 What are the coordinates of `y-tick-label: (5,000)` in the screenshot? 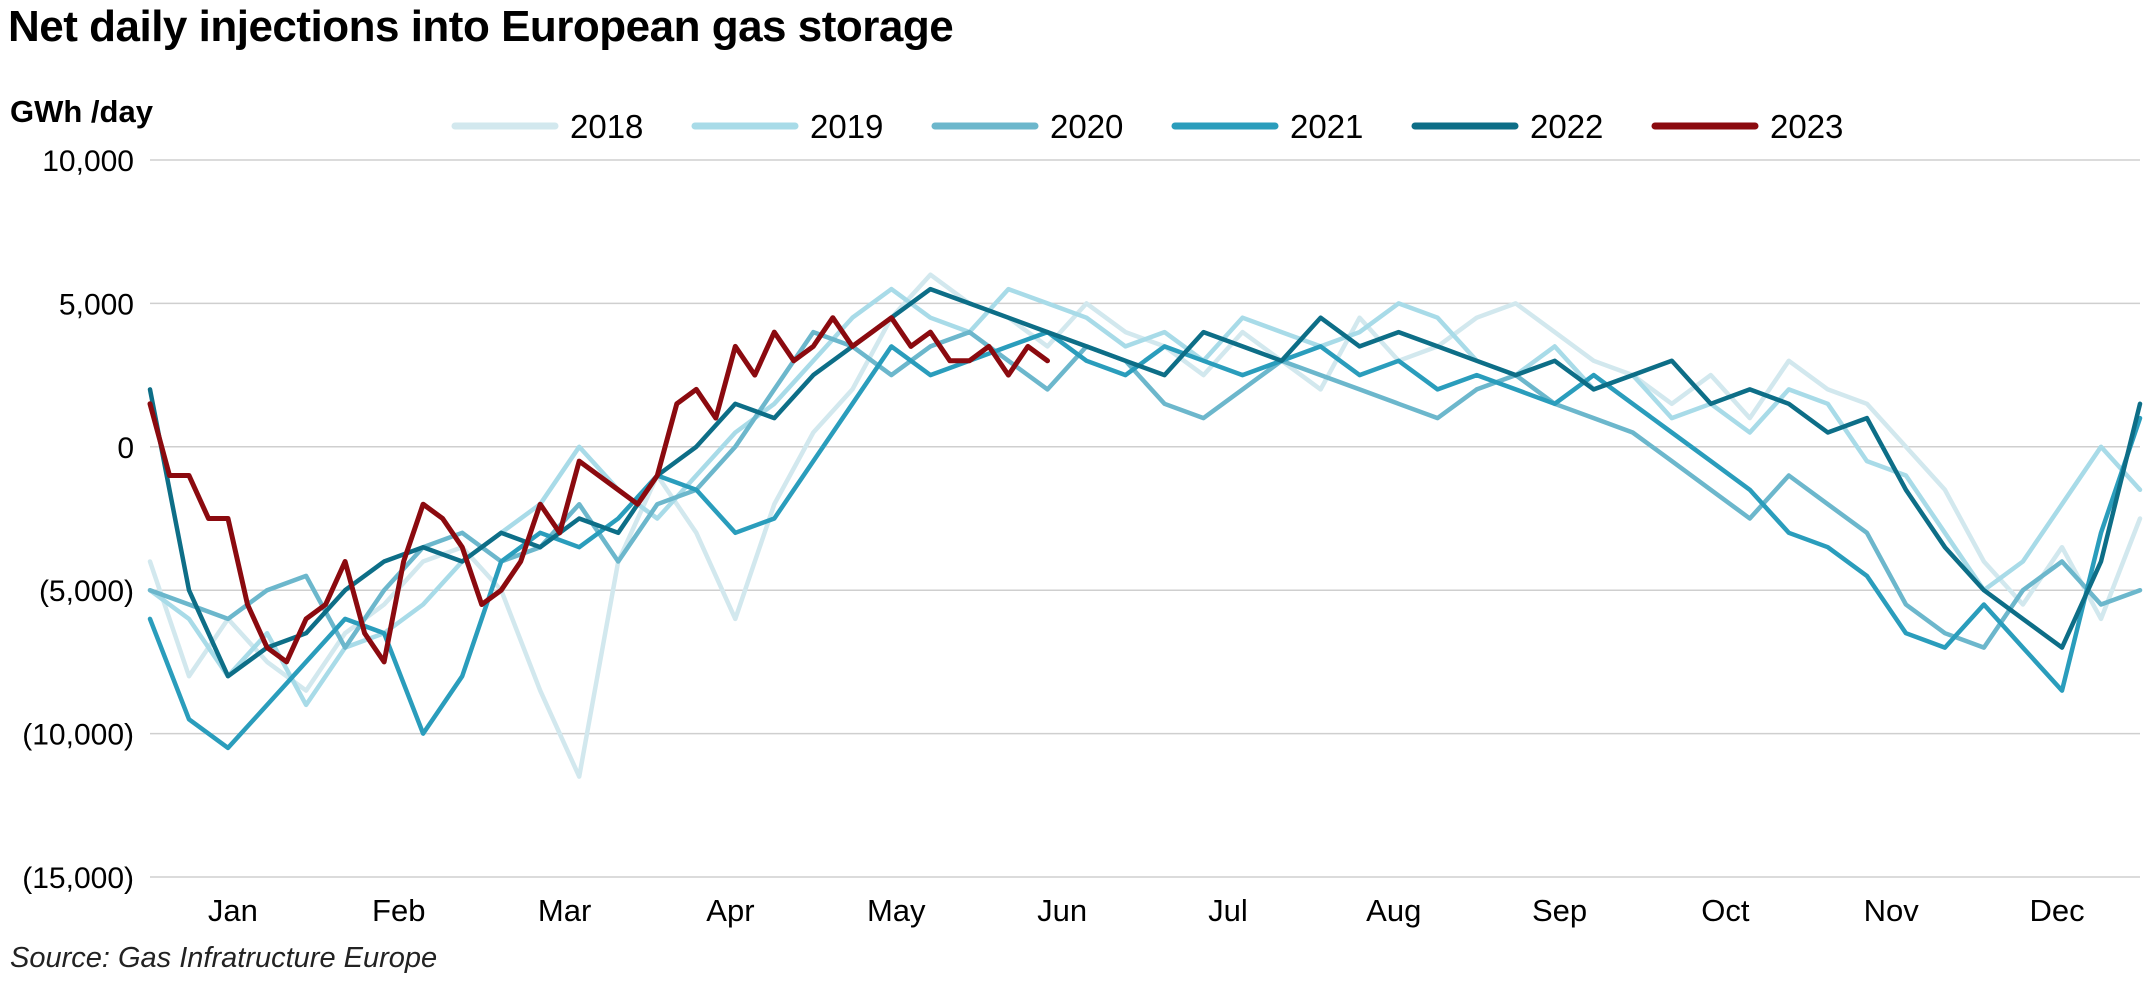 It's located at (86, 591).